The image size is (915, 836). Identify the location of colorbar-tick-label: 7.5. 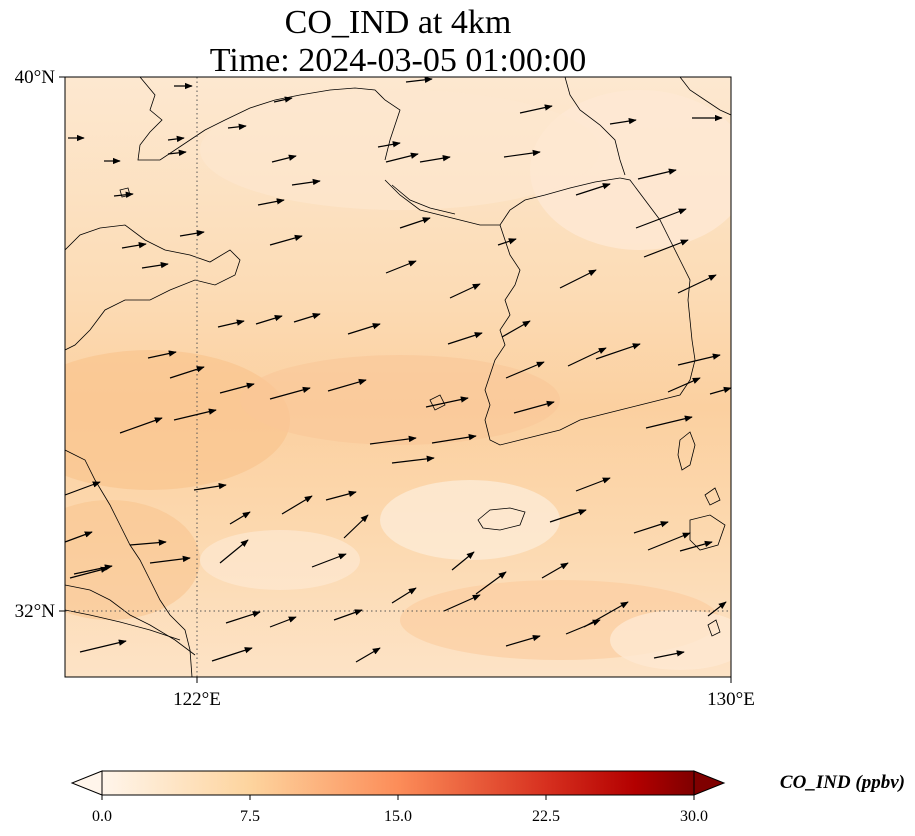
(250, 816).